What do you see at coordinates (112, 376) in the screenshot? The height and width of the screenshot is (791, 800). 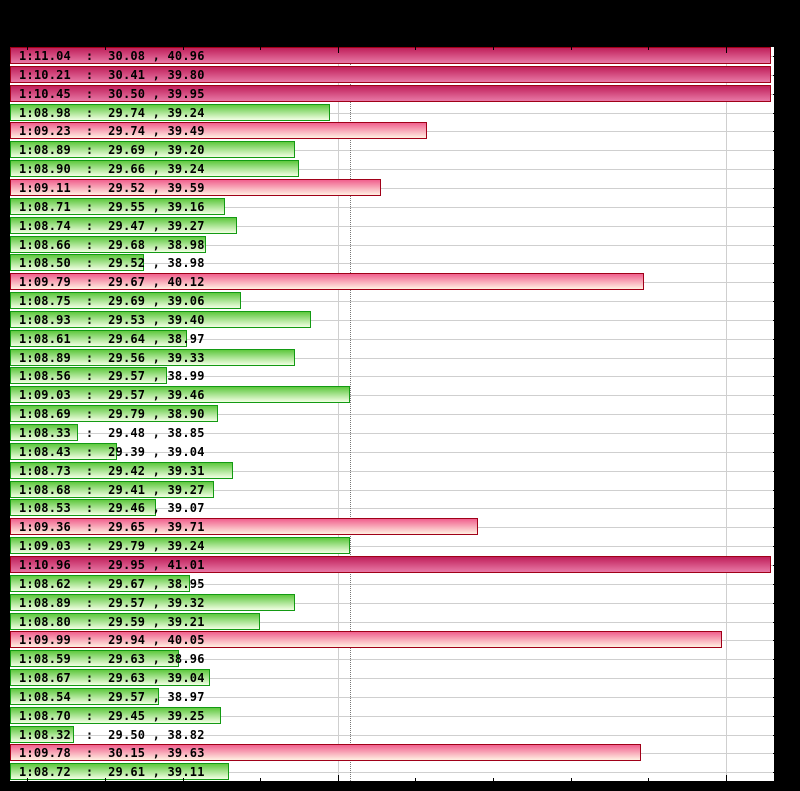 I see `lap-label: 1:08.56 : 29.57 , 38.99` at bounding box center [112, 376].